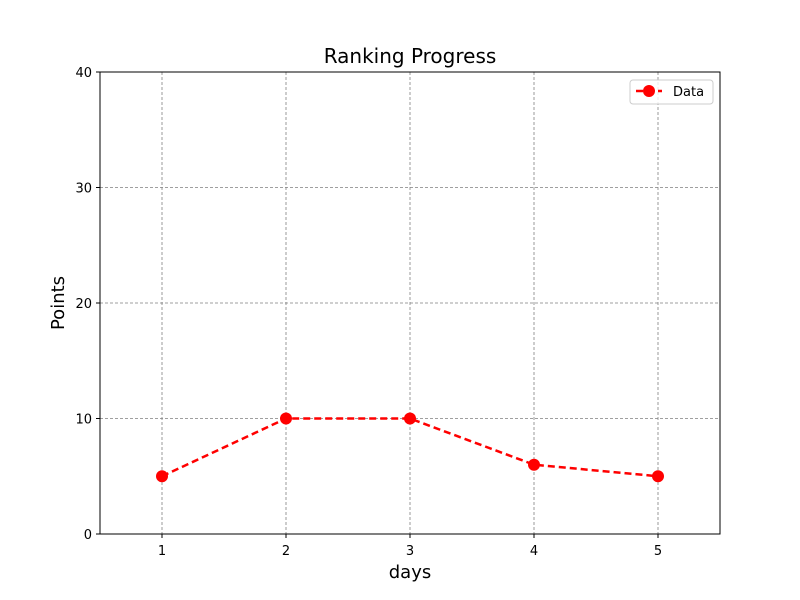 Image resolution: width=800 pixels, height=600 pixels. I want to click on x-axis-label: days, so click(410, 572).